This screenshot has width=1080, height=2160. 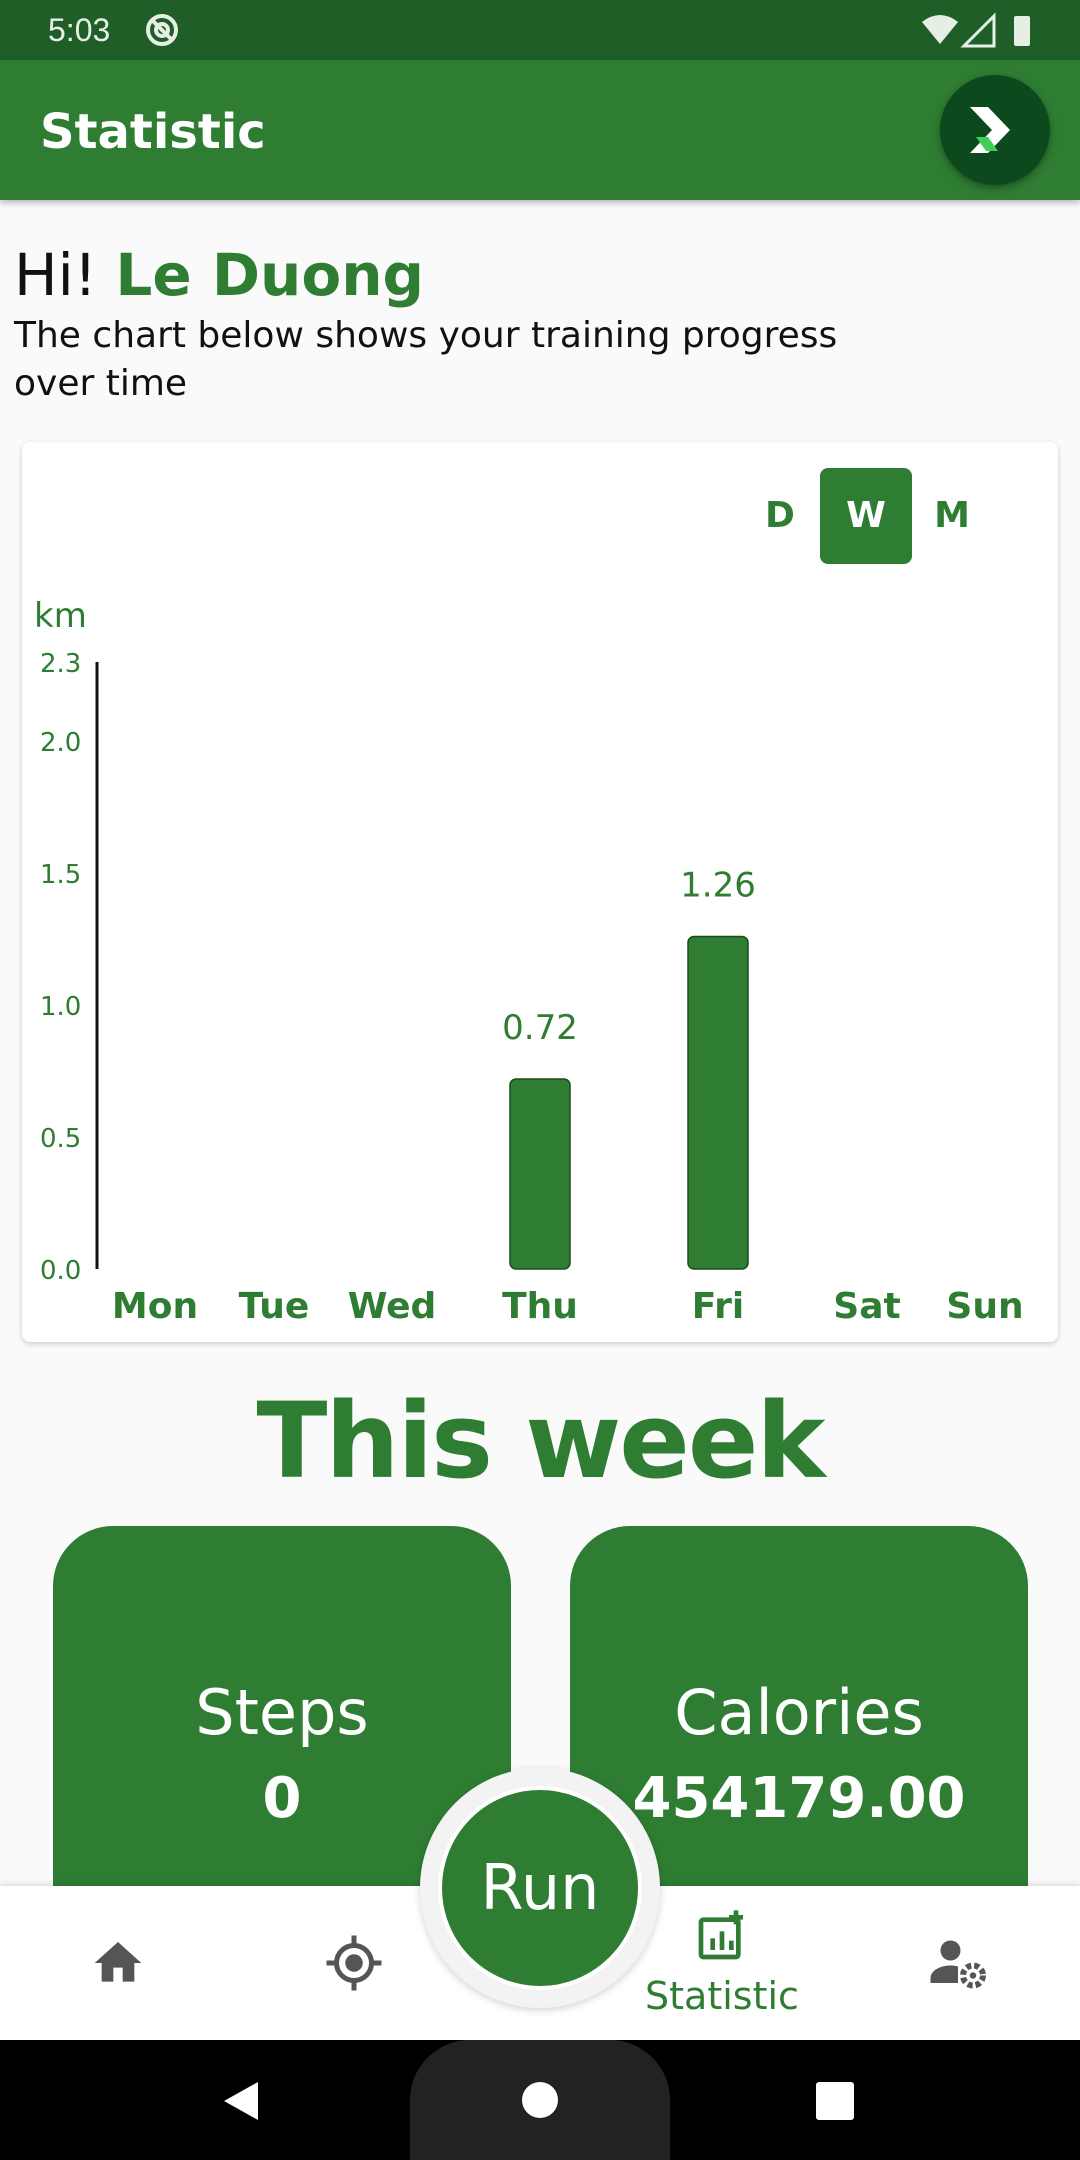 I want to click on system-navigation-bar, so click(x=540, y=2100).